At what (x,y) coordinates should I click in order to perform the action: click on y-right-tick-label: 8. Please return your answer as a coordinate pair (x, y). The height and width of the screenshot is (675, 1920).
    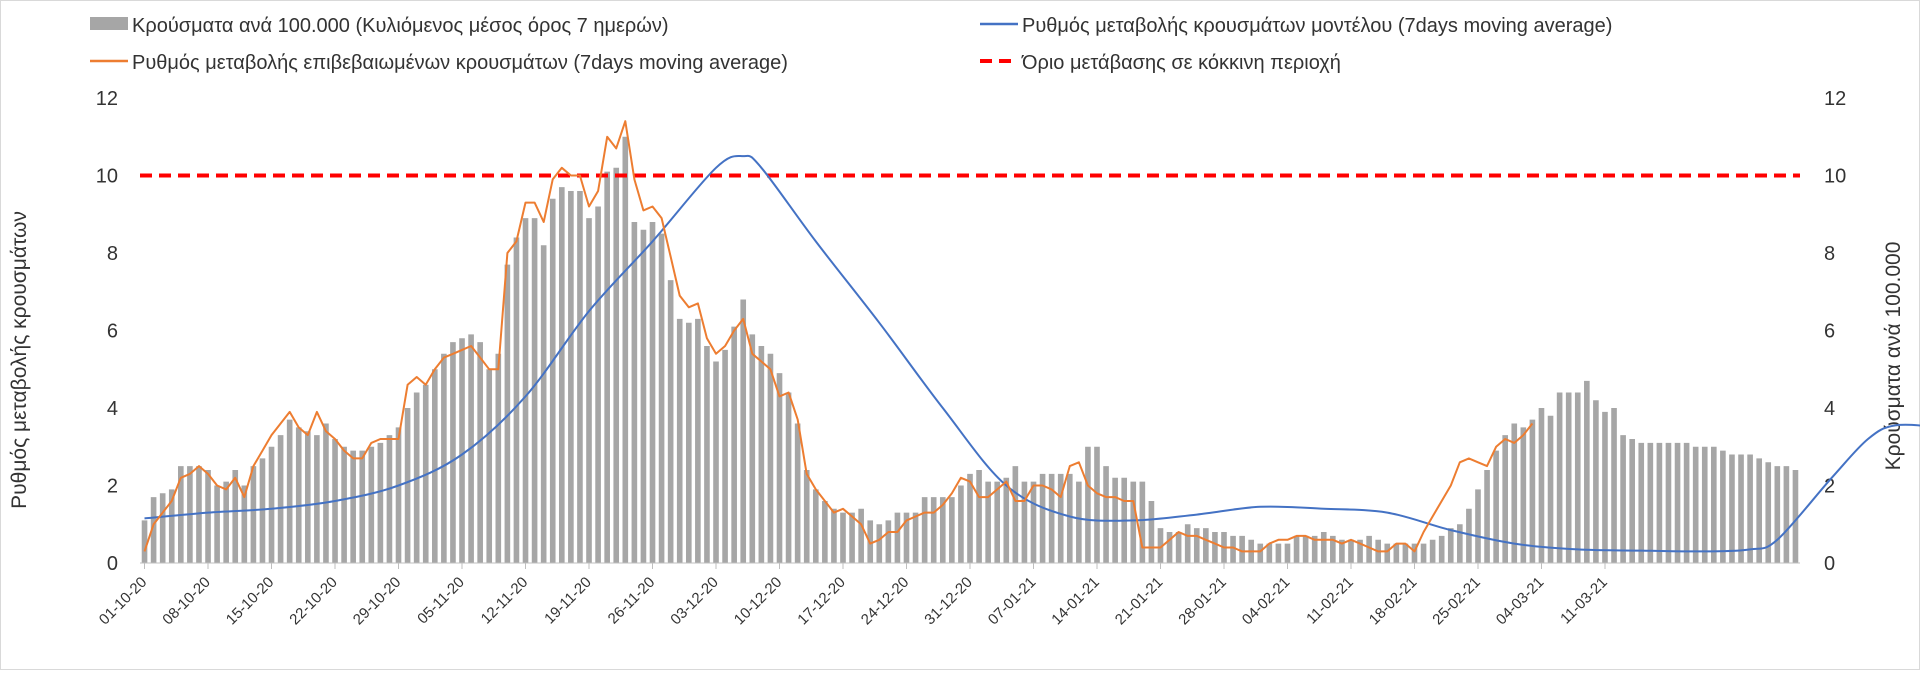
    Looking at the image, I should click on (1829, 254).